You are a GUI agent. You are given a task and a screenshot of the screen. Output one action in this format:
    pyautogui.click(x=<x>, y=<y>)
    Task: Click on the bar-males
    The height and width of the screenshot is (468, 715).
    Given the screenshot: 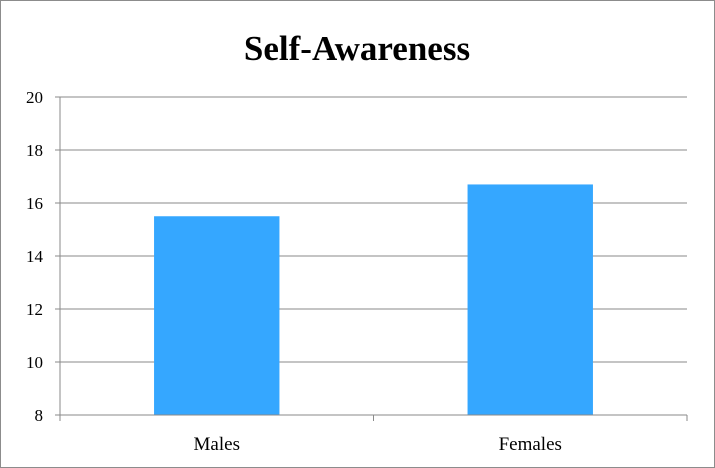 What is the action you would take?
    pyautogui.click(x=217, y=315)
    